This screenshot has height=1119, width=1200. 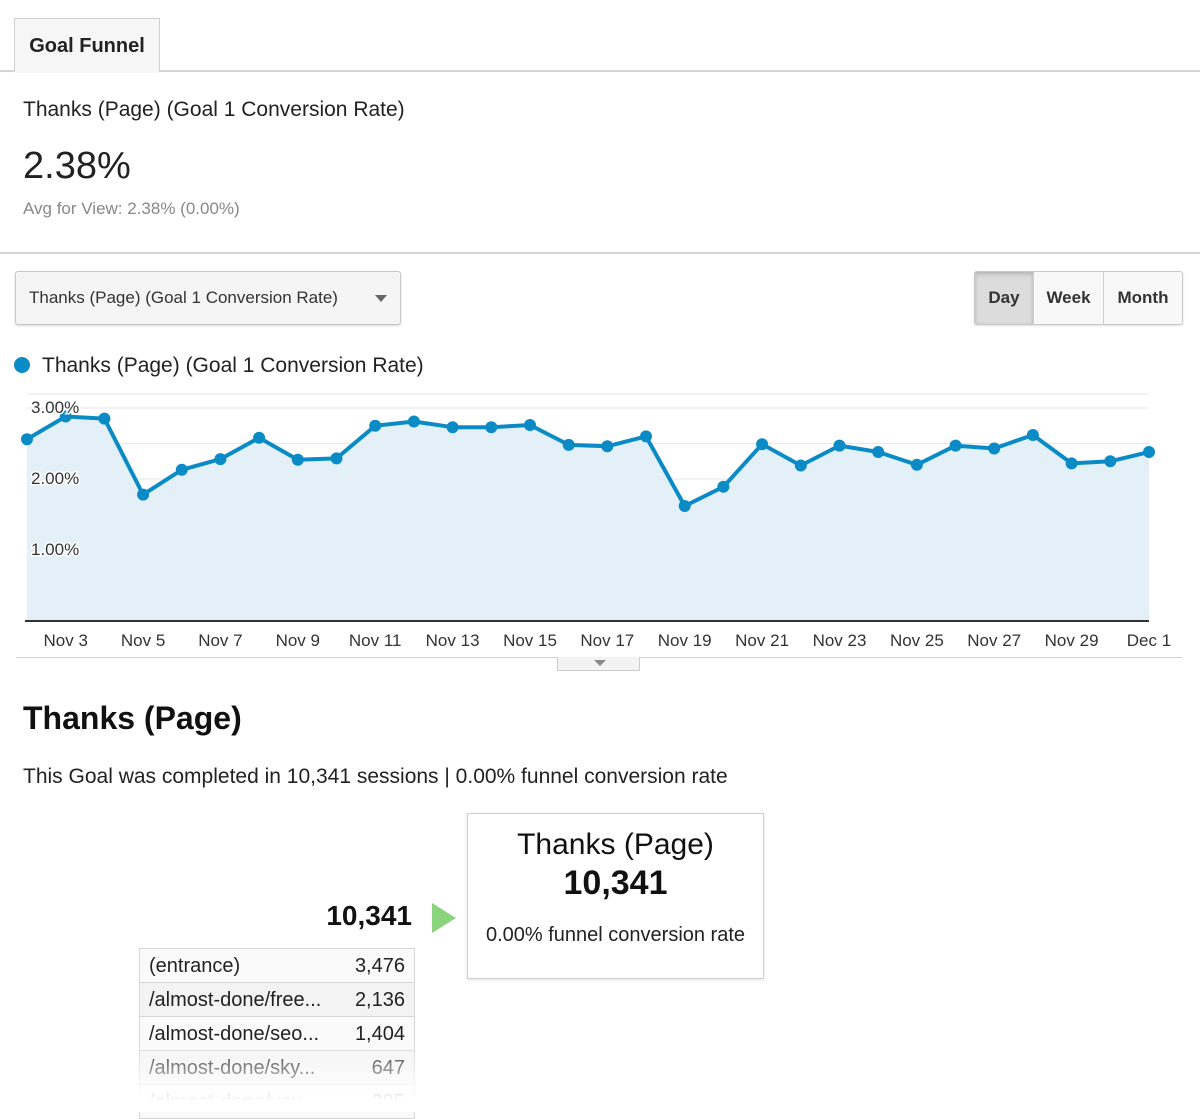 I want to click on day-button: Day, so click(x=1004, y=298).